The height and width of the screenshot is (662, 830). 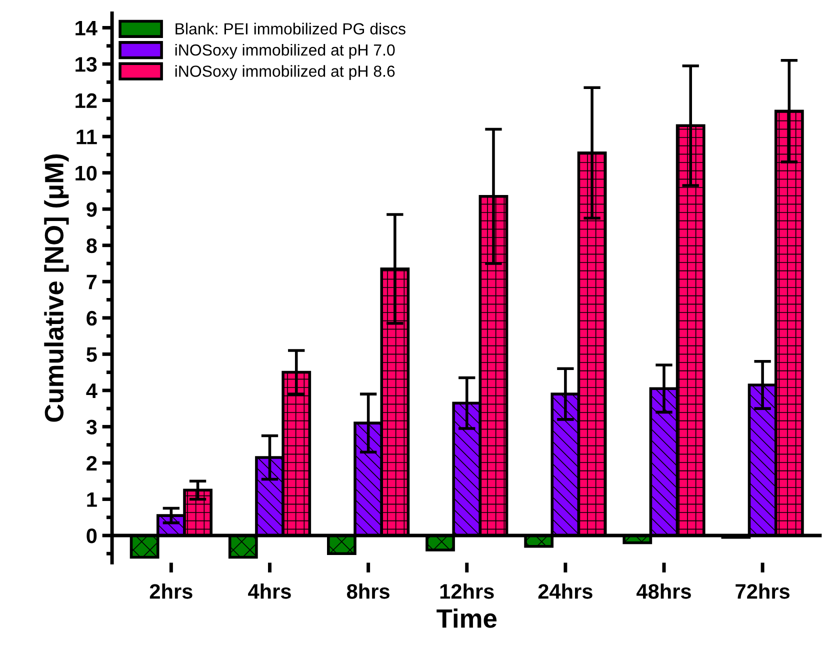 What do you see at coordinates (87, 28) in the screenshot?
I see `y-tick-label: 14` at bounding box center [87, 28].